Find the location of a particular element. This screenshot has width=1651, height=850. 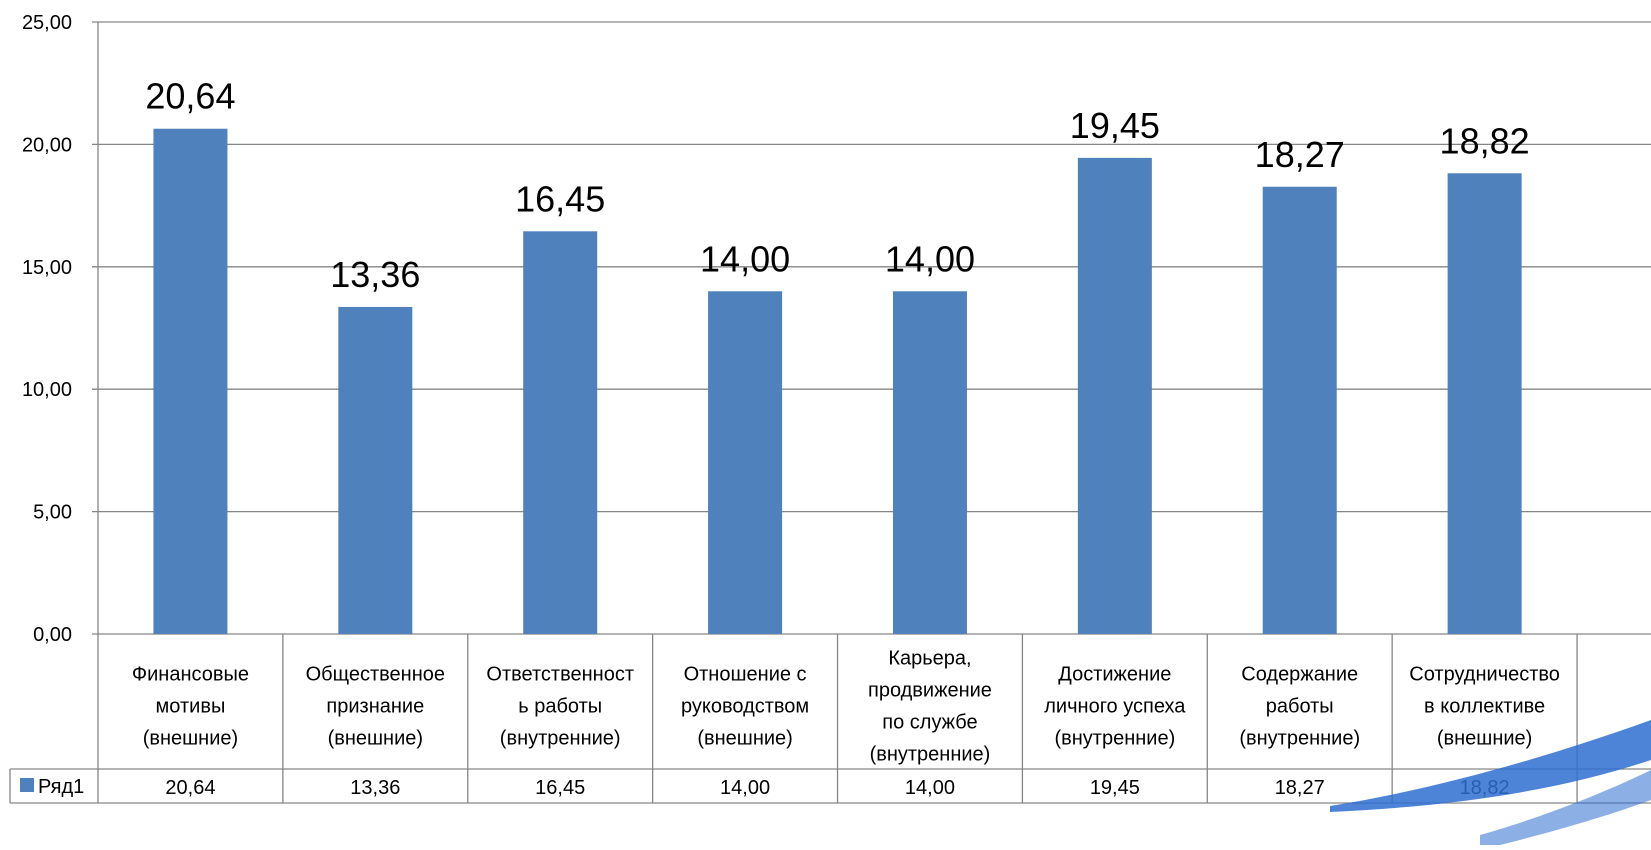

y-tick-label: 10,00 is located at coordinates (47, 390).